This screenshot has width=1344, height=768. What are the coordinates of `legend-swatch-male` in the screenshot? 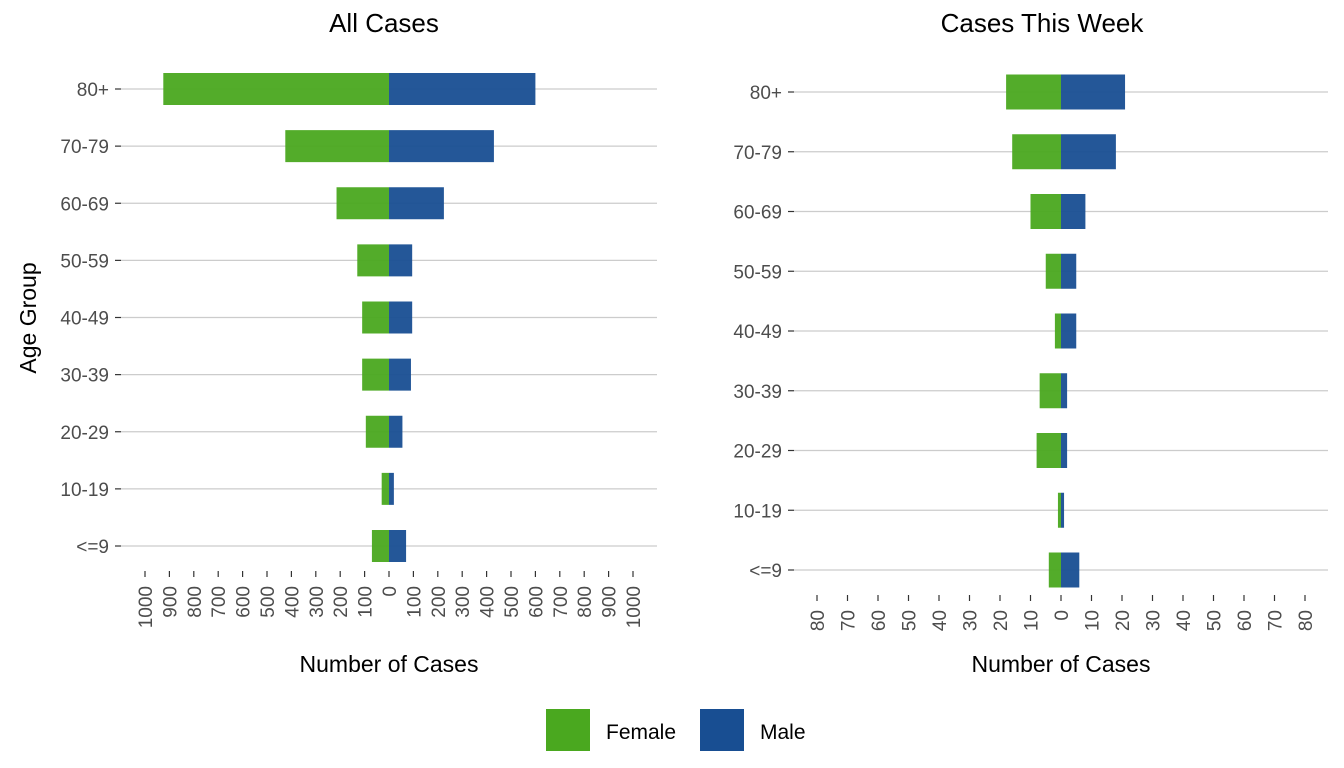 It's located at (722, 730).